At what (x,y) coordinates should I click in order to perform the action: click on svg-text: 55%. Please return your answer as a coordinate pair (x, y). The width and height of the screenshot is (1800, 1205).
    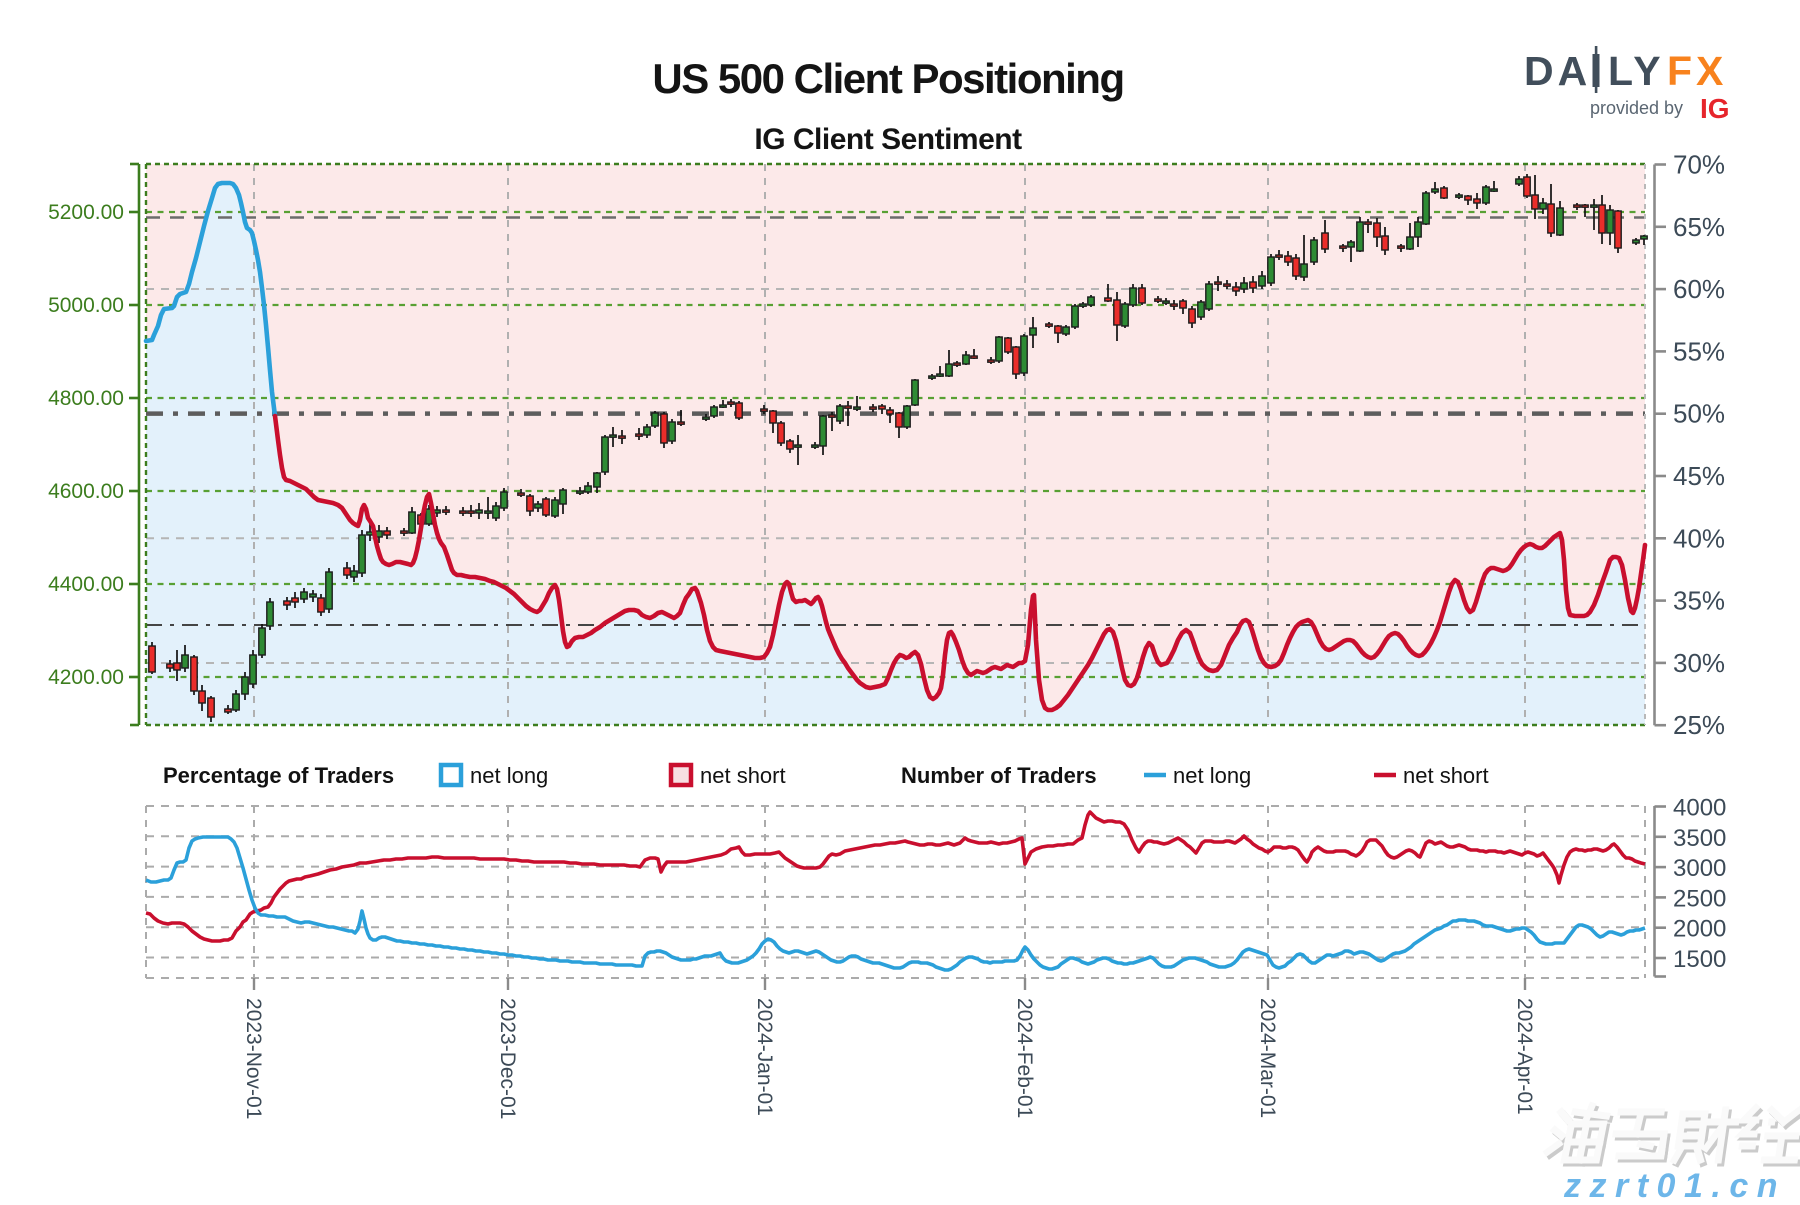
    Looking at the image, I should click on (1699, 351).